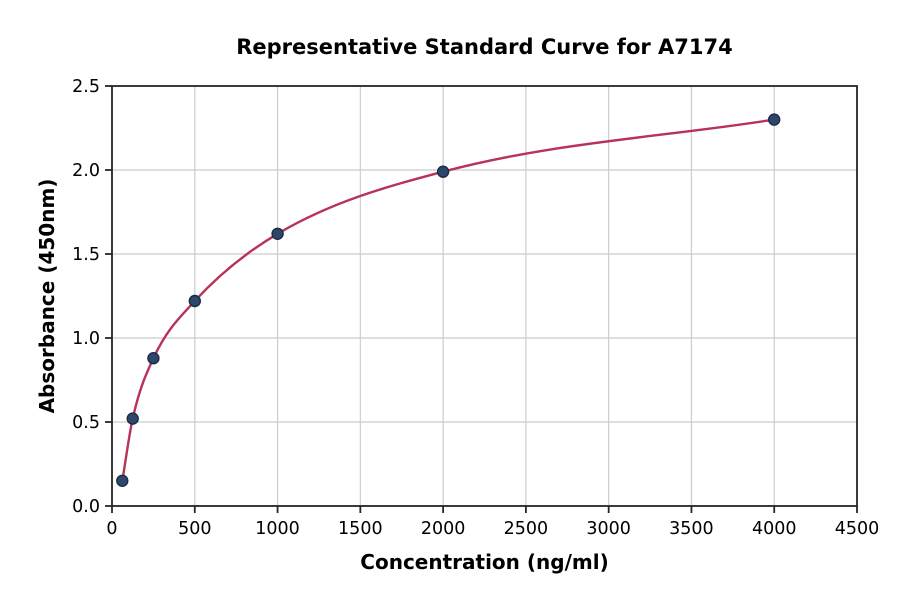 Image resolution: width=900 pixels, height=594 pixels. I want to click on y-tick-label: 0.5, so click(86, 423).